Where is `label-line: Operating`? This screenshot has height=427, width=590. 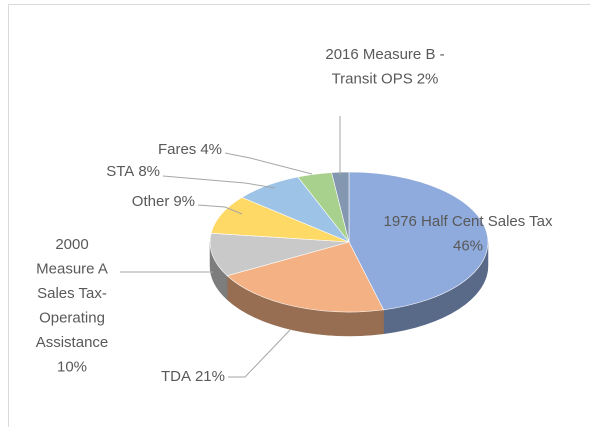 label-line: Operating is located at coordinates (72, 317).